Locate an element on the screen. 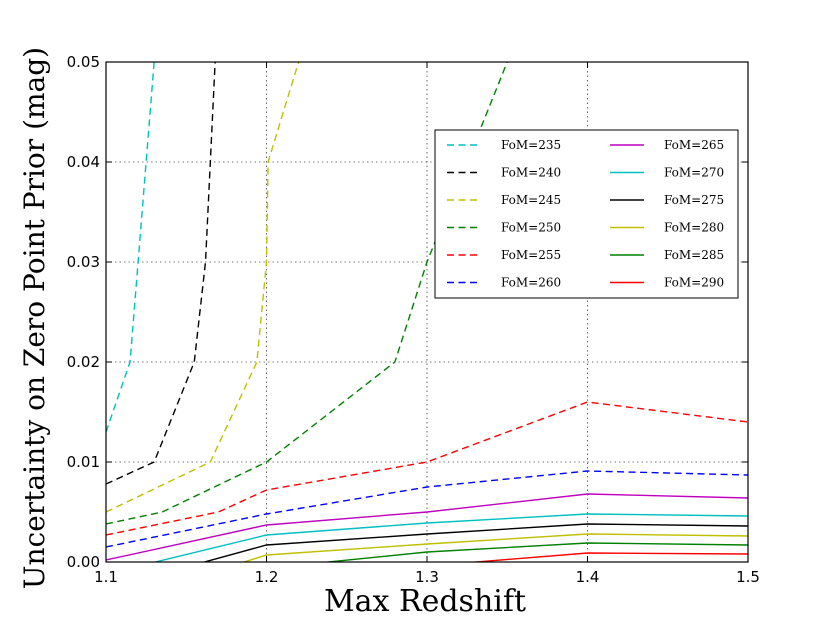  legend-box is located at coordinates (586, 214).